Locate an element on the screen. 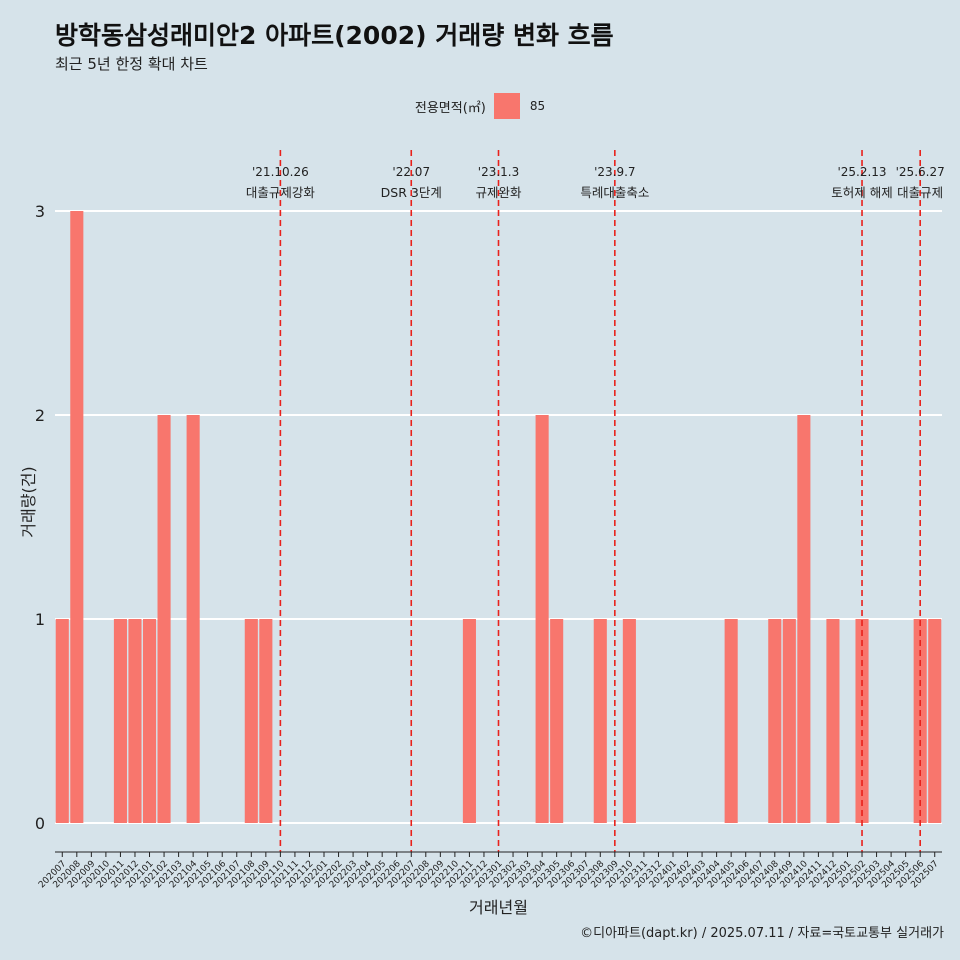 This screenshot has height=960, width=960. event-label: 대출규제 is located at coordinates (920, 192).